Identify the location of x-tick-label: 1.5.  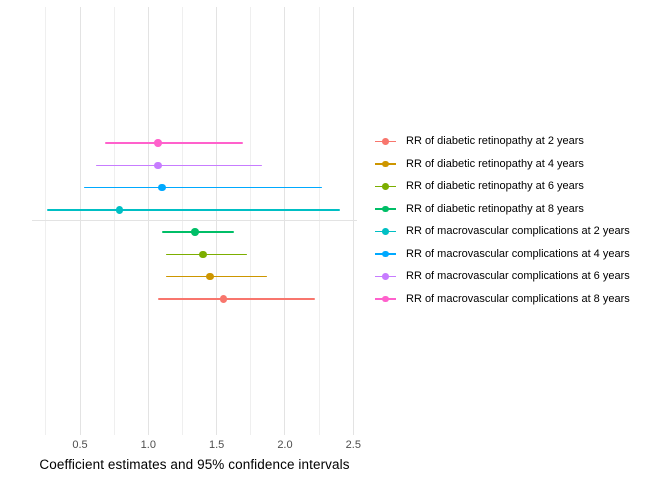
(216, 445).